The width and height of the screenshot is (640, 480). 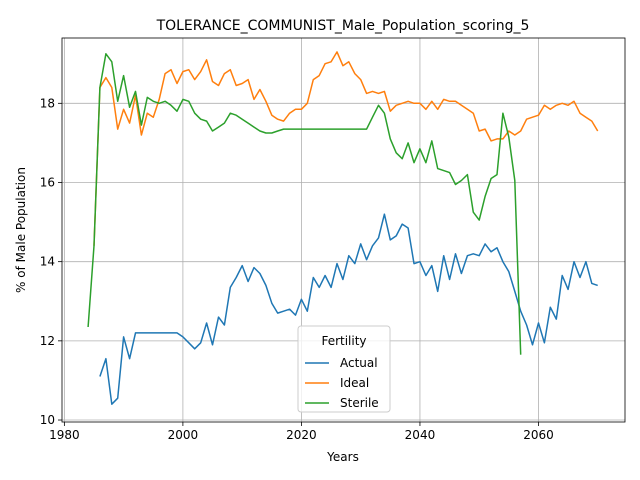 What do you see at coordinates (354, 383) in the screenshot?
I see `legend-label-ideal: Ideal` at bounding box center [354, 383].